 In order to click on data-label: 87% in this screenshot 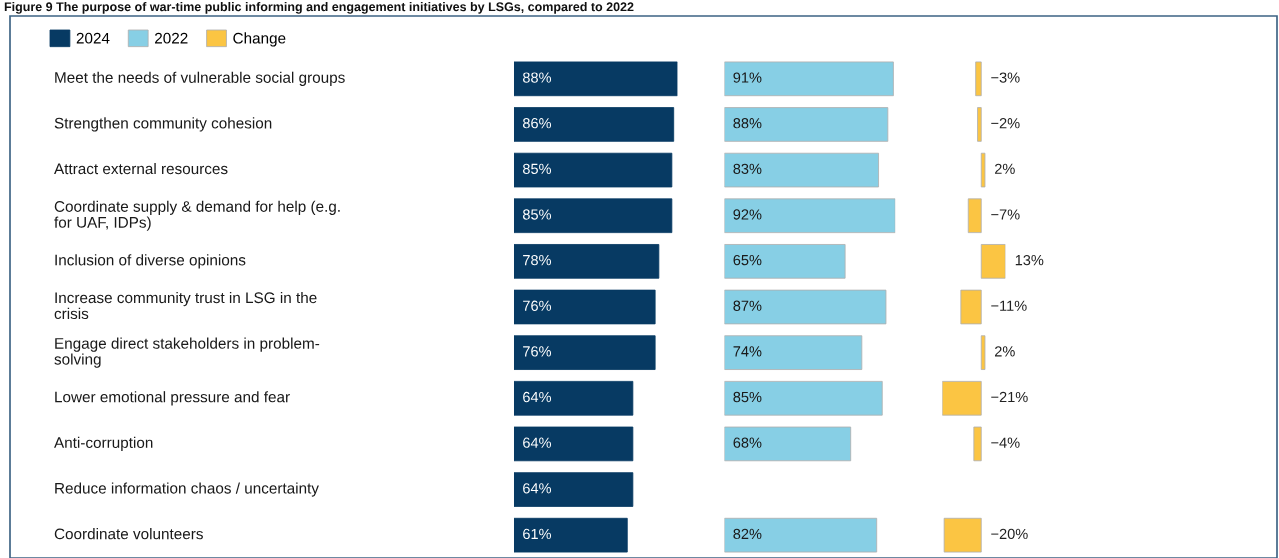, I will do `click(747, 305)`.